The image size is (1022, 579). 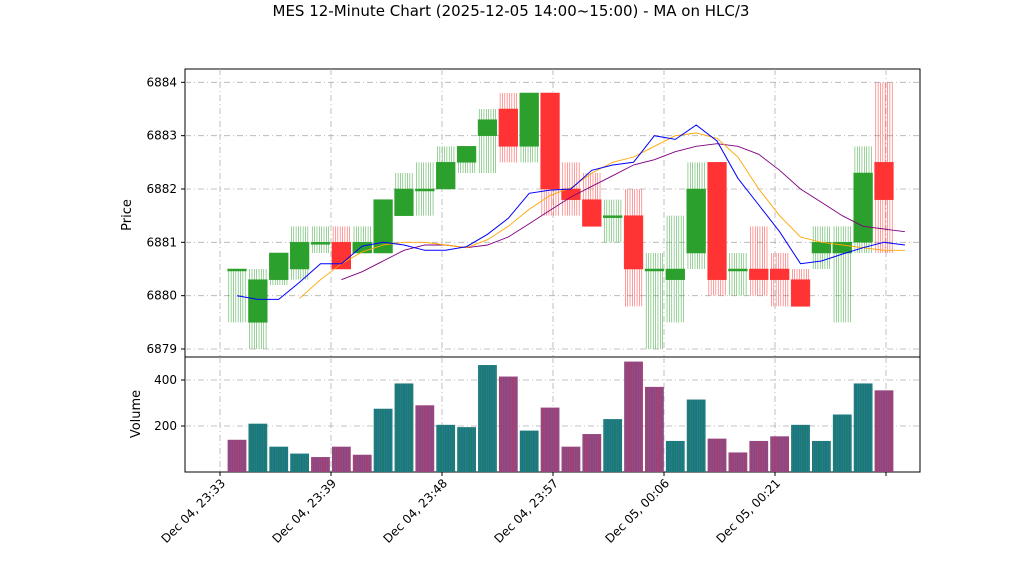 I want to click on volume-tick-label: 200, so click(x=165, y=426).